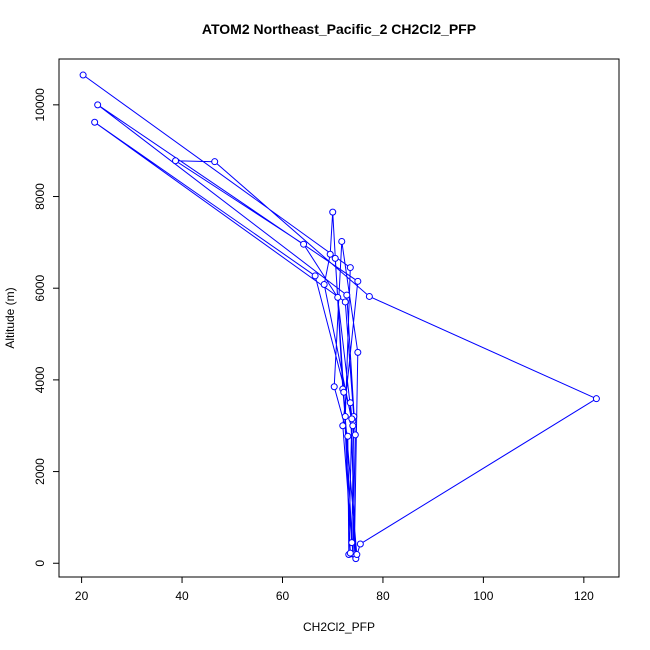 The image size is (650, 650). I want to click on x-tick-label: 40, so click(182, 596).